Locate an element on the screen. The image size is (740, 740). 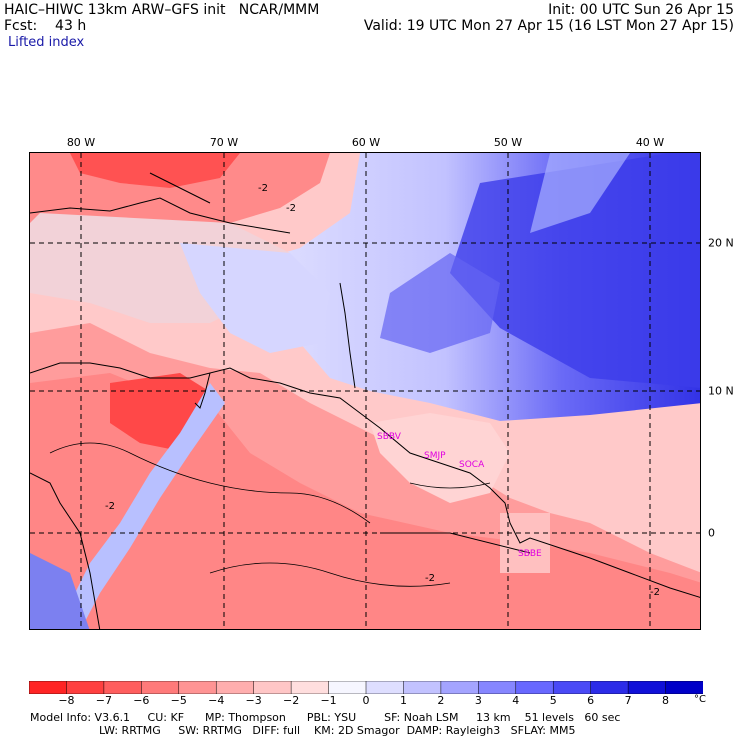
lon-label-40w: 40 W is located at coordinates (650, 142).